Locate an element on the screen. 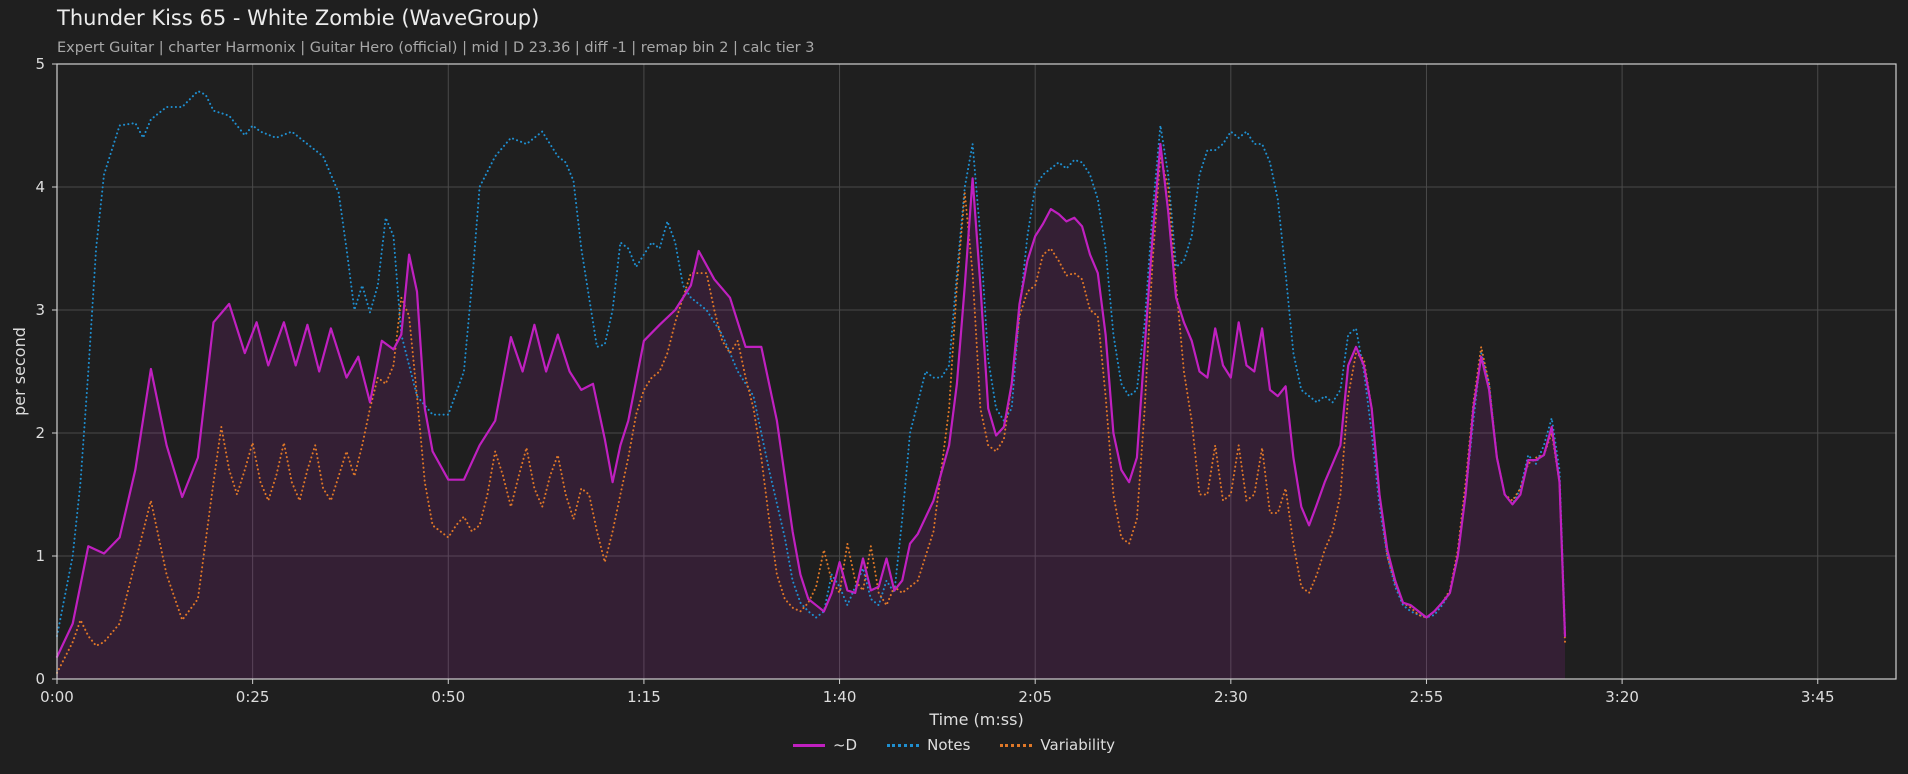  y-tick-label: 2 is located at coordinates (40, 433).